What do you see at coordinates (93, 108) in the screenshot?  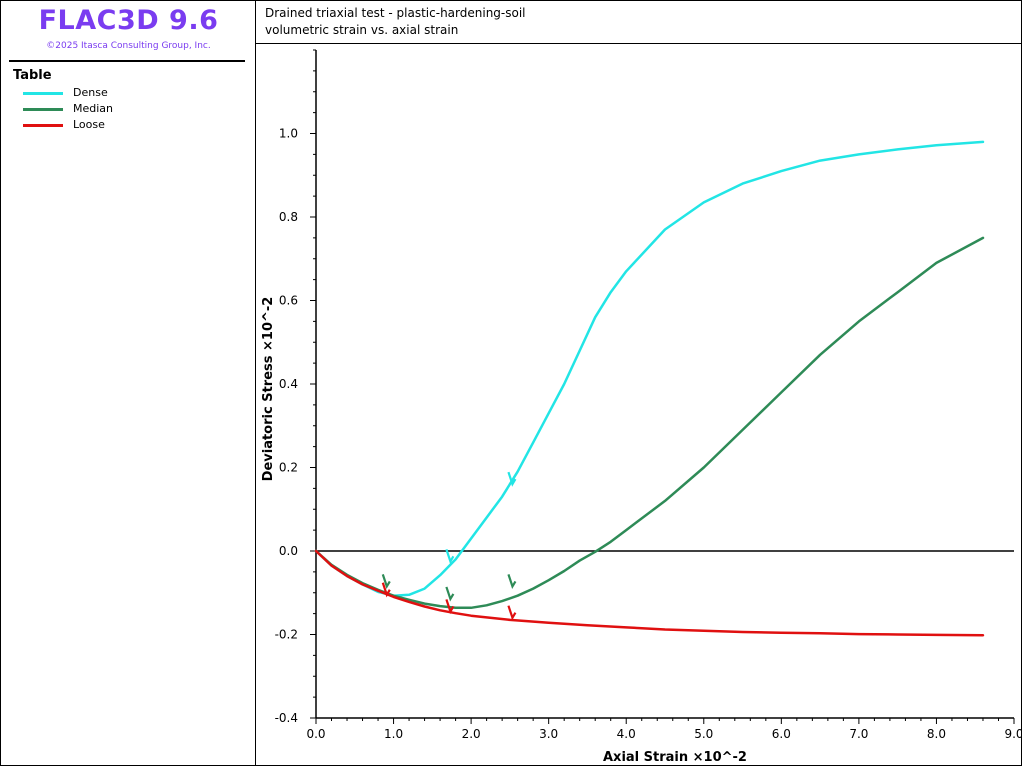 I see `legend-label-median: Median` at bounding box center [93, 108].